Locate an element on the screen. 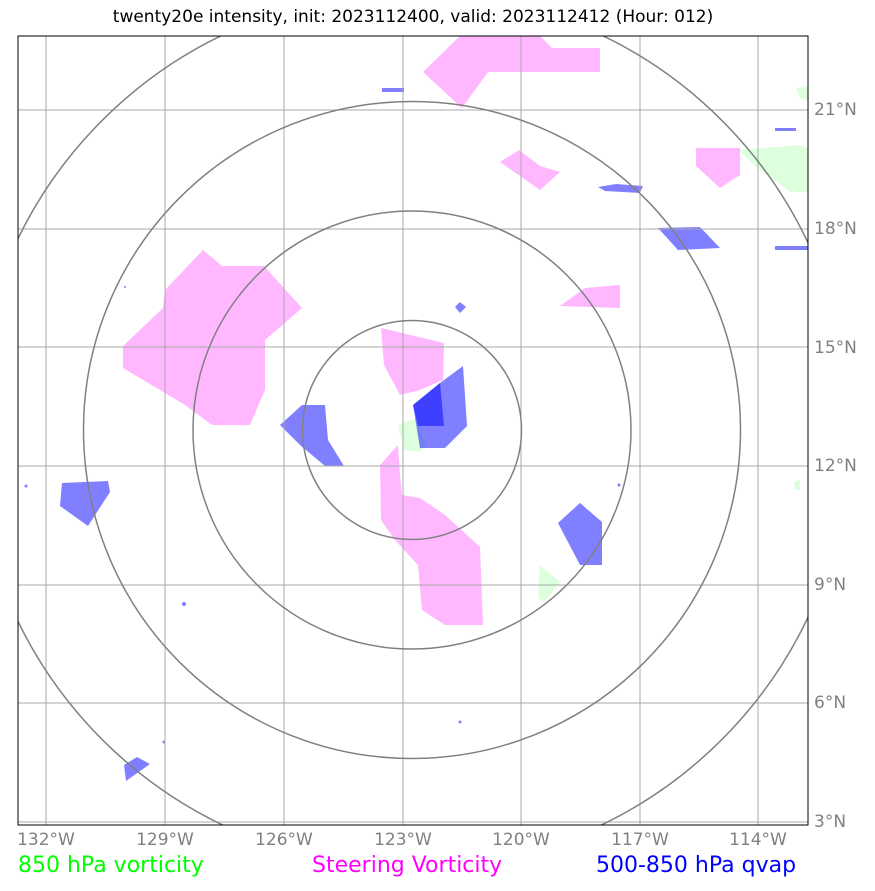 The width and height of the screenshot is (875, 891). legend-qvap: 500-850 hPa qvap is located at coordinates (696, 865).